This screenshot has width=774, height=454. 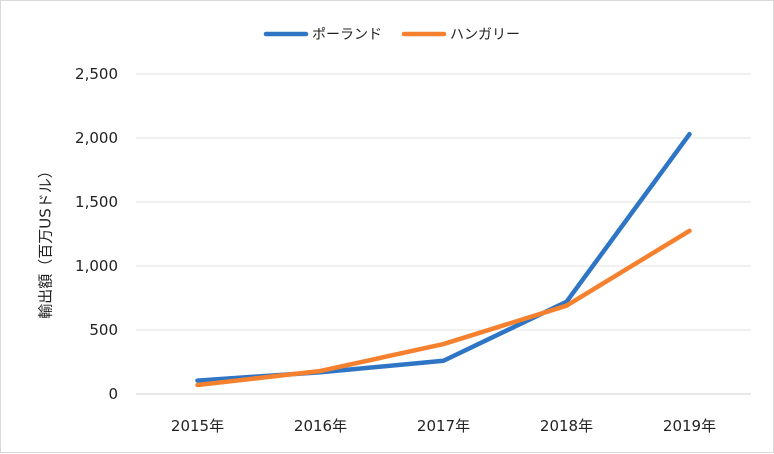 What do you see at coordinates (96, 266) in the screenshot?
I see `y-tick-label: 1,000` at bounding box center [96, 266].